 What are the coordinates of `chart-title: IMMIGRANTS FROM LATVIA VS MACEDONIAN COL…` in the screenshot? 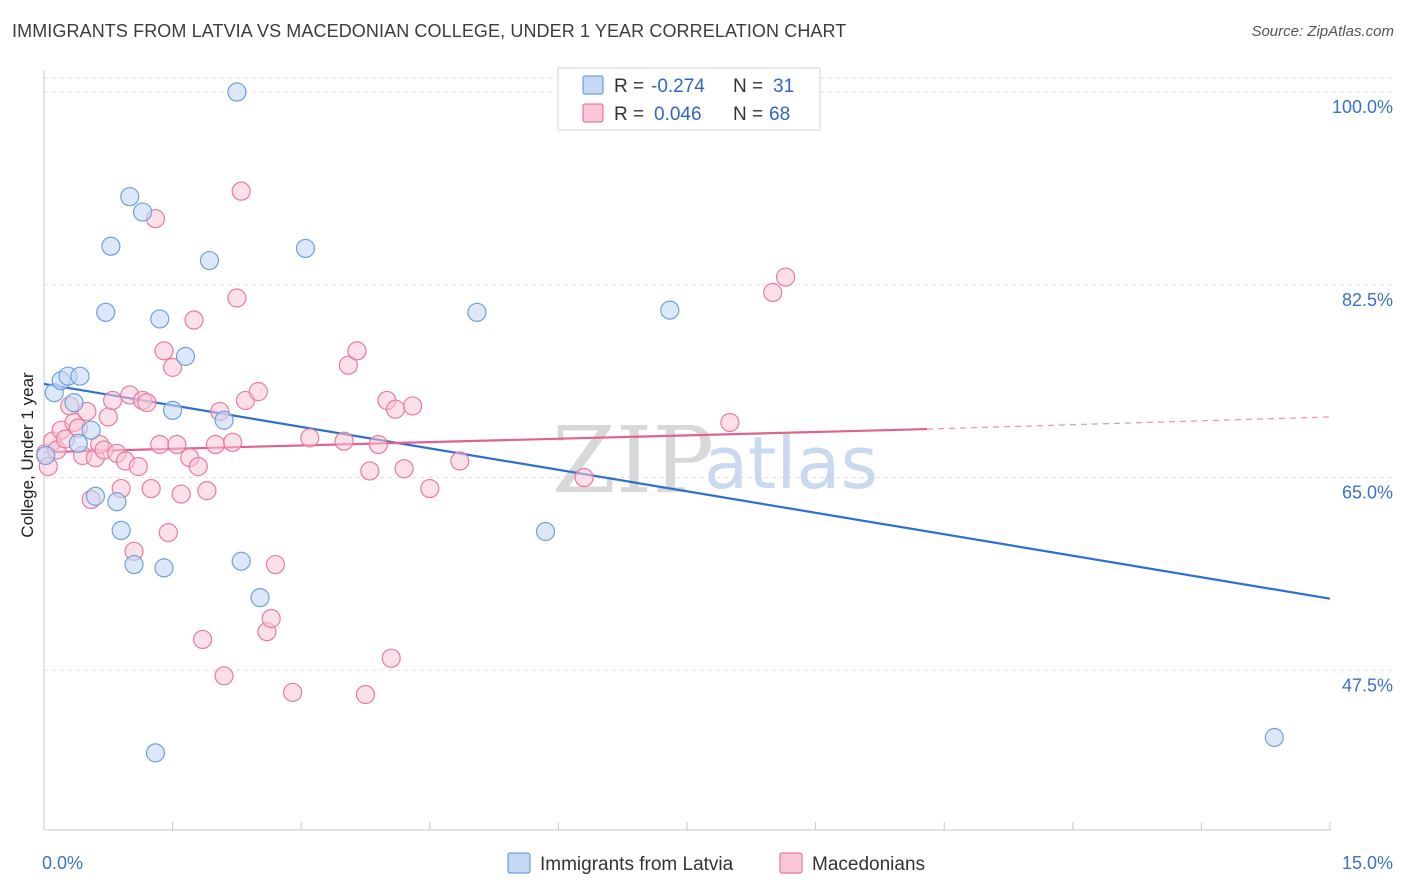 It's located at (429, 31).